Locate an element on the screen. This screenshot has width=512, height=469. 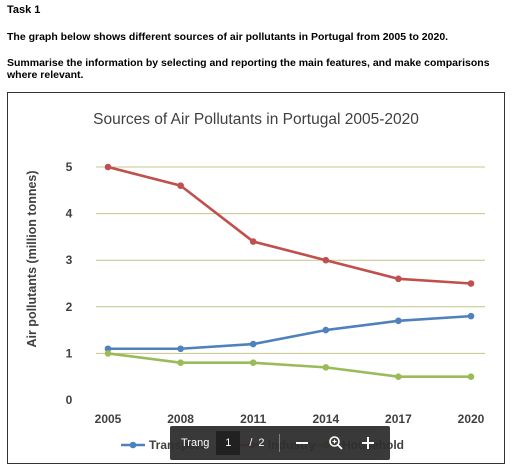
document-viewer-toolbar: Trang 1 / 2 is located at coordinates (280, 443).